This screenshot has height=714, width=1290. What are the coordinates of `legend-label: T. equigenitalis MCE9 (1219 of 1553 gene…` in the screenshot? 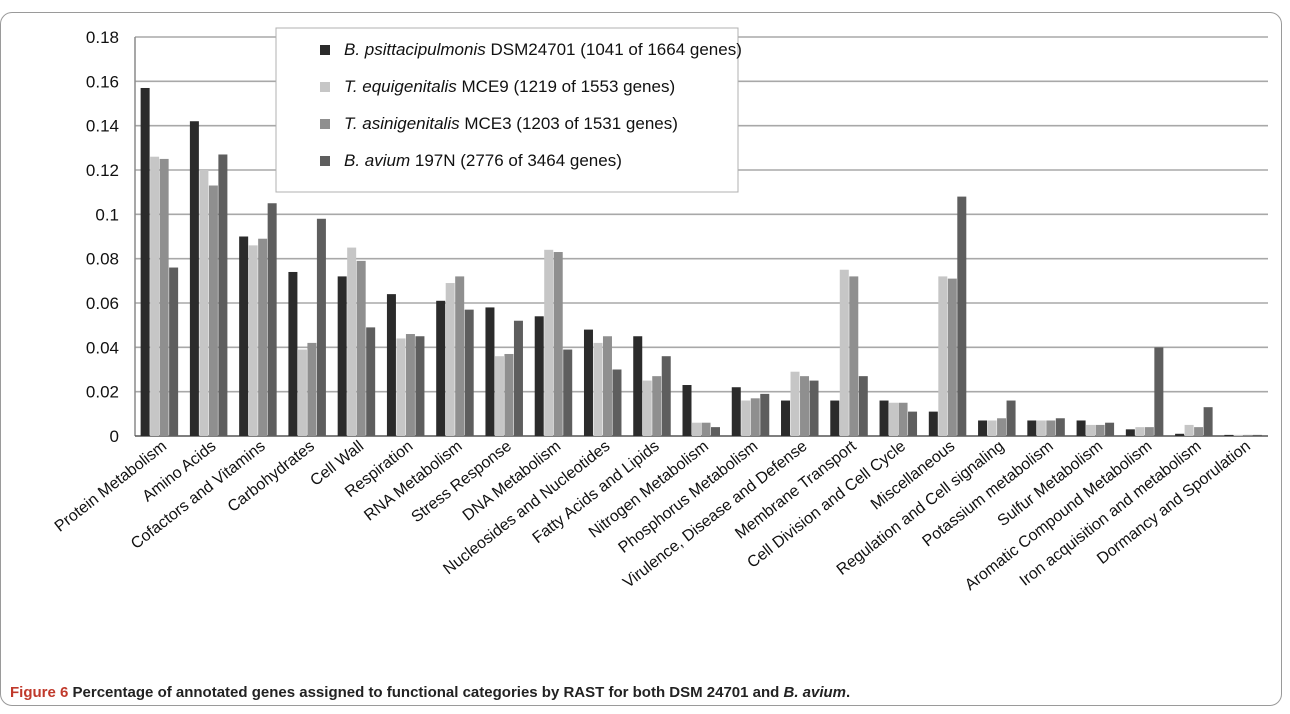 It's located at (509, 86).